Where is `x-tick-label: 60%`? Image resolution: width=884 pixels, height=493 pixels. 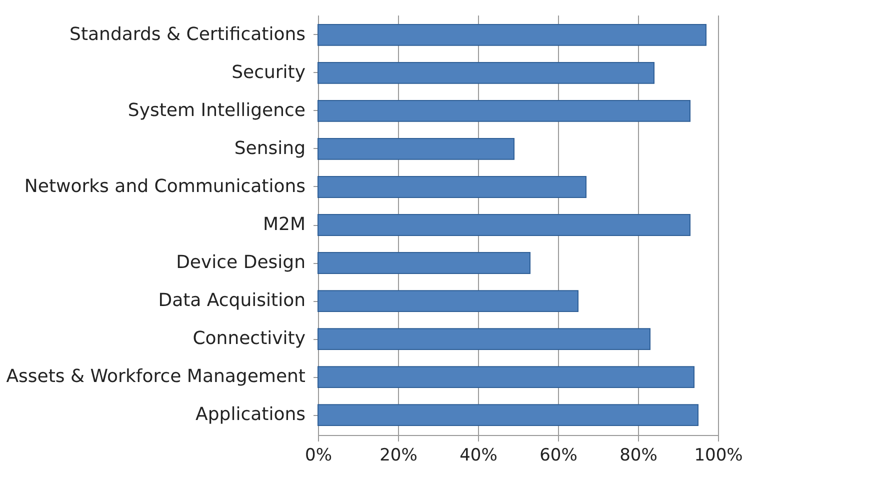 x-tick-label: 60% is located at coordinates (559, 456).